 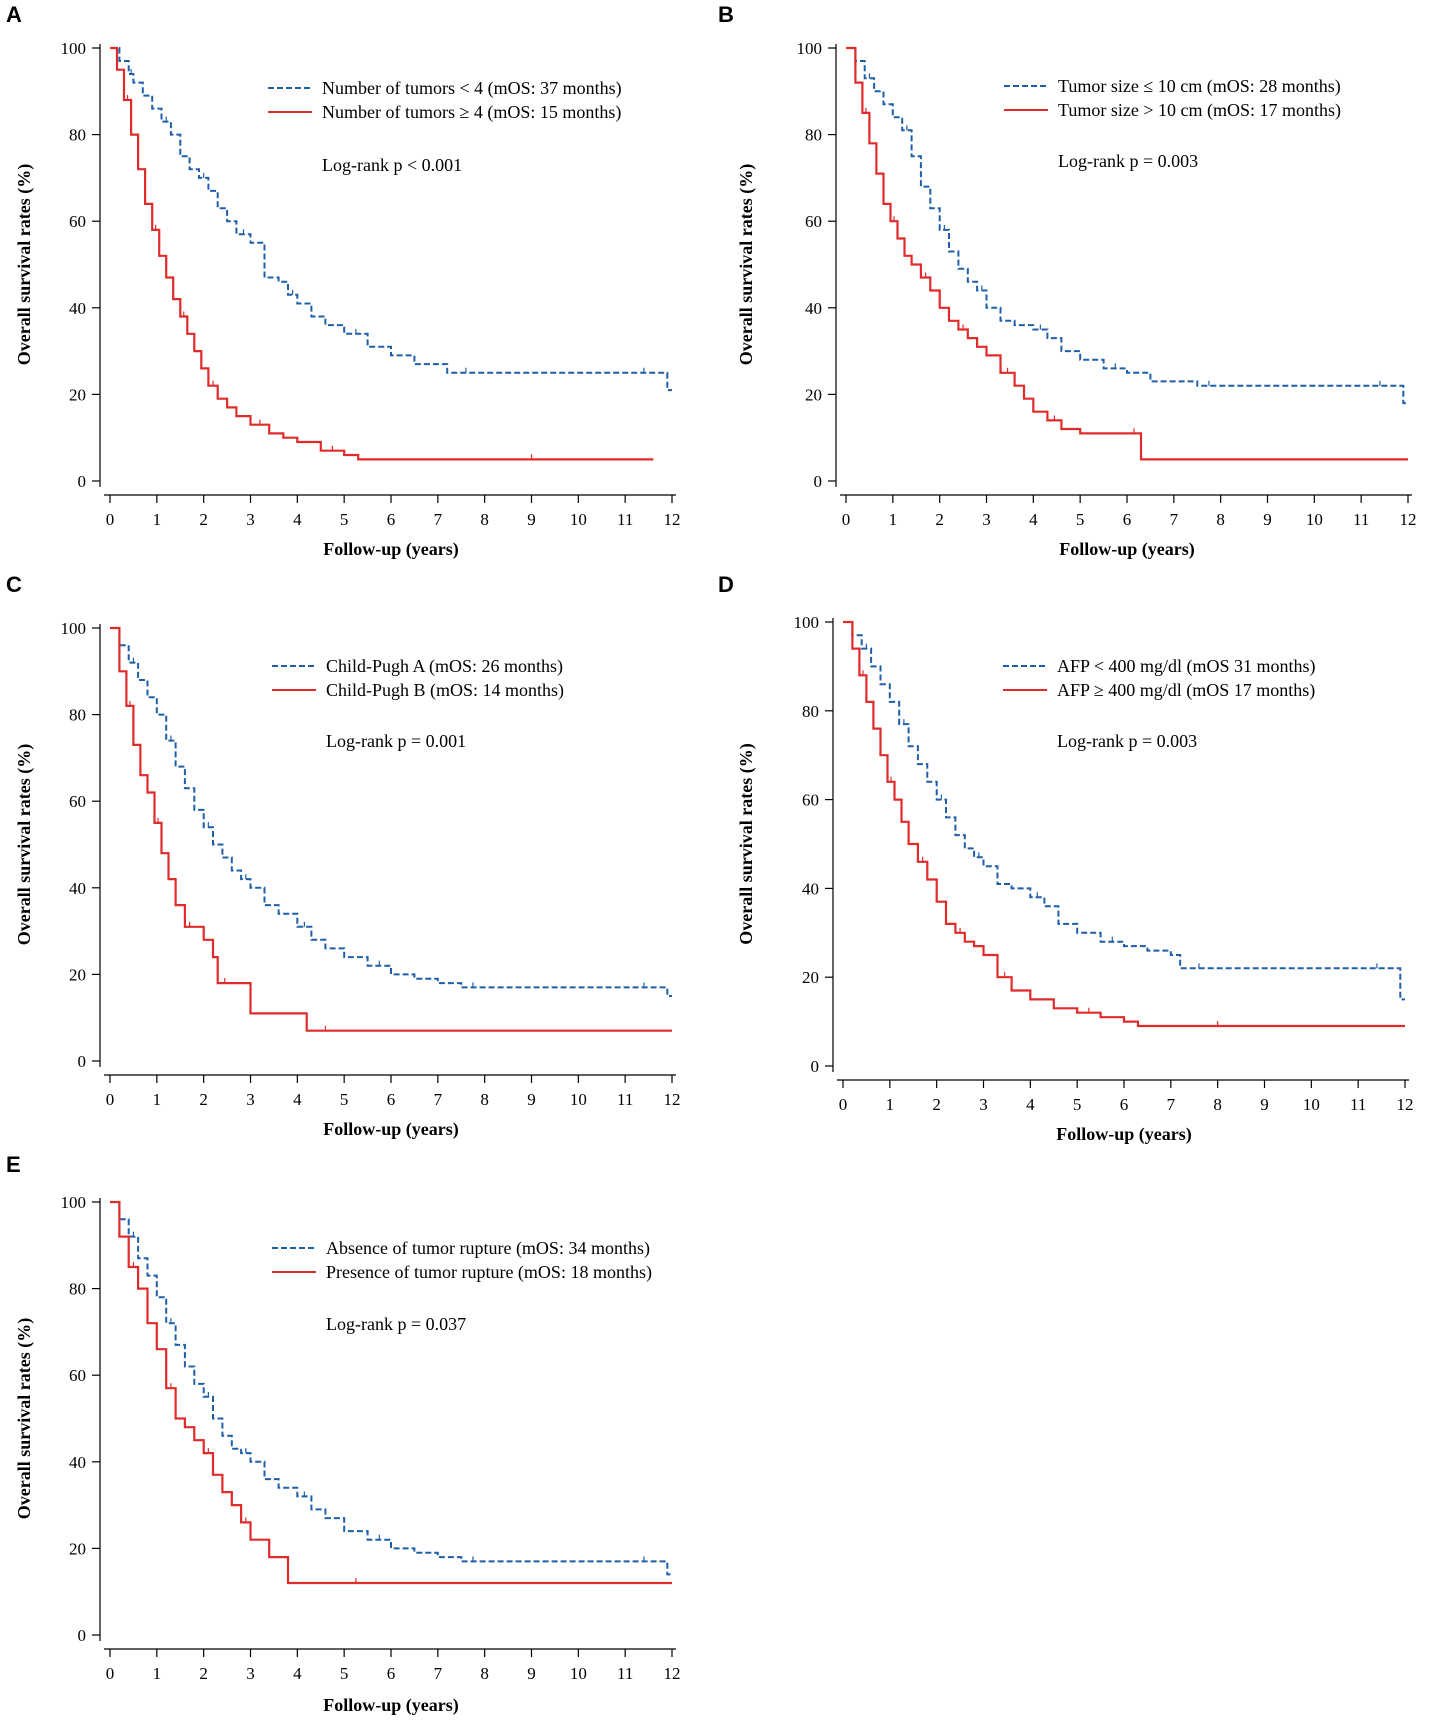 What do you see at coordinates (14, 584) in the screenshot?
I see `panel-letter: C` at bounding box center [14, 584].